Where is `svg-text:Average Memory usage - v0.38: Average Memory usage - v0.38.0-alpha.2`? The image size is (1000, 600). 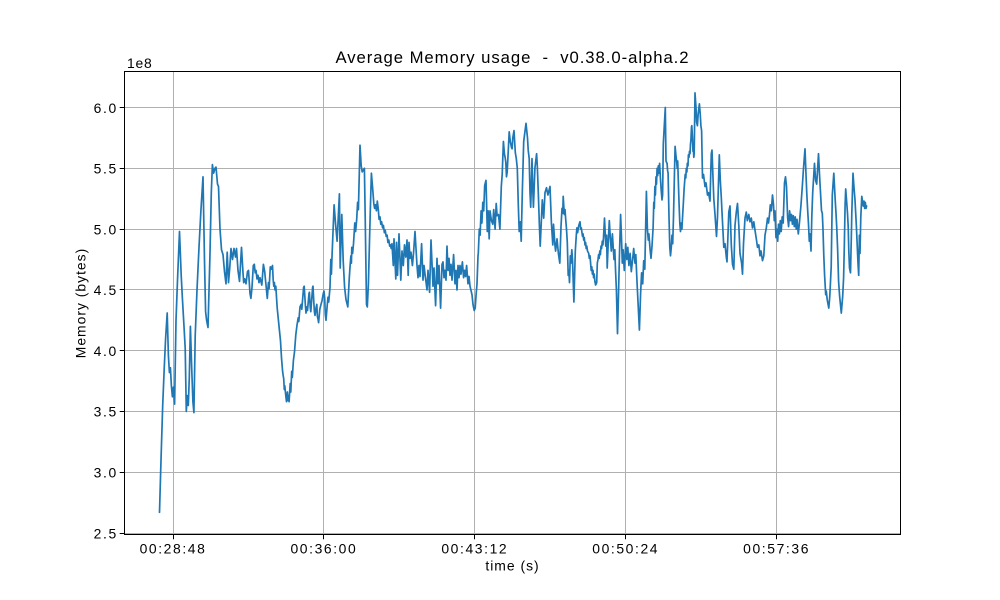
svg-text:Average Memory usage - v0.38: Average Memory usage - v0.38.0-alpha.2 is located at coordinates (512, 57).